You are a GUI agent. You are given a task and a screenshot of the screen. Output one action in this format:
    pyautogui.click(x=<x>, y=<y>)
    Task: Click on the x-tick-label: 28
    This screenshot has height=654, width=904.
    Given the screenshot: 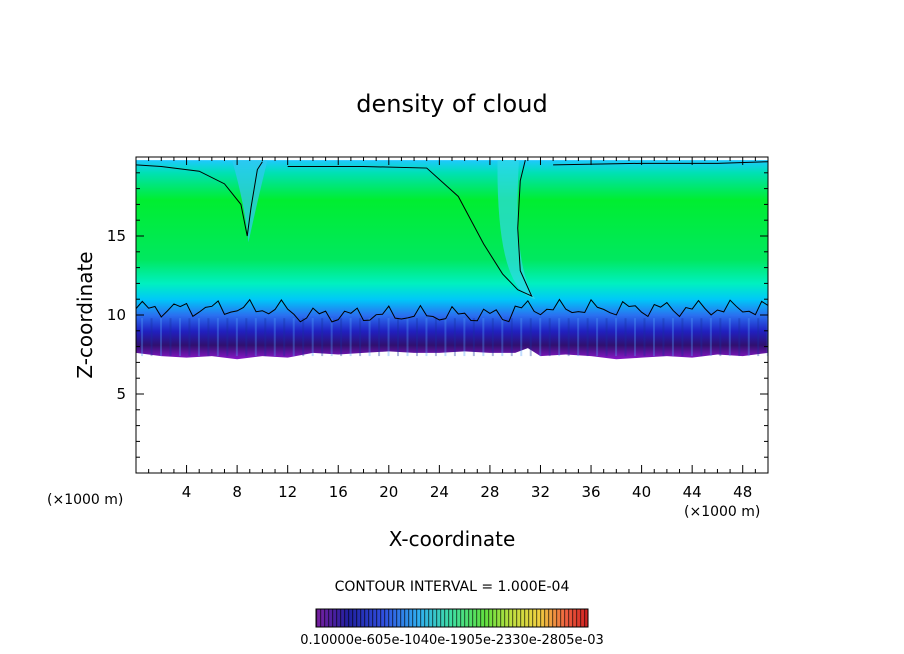 What is the action you would take?
    pyautogui.click(x=489, y=492)
    